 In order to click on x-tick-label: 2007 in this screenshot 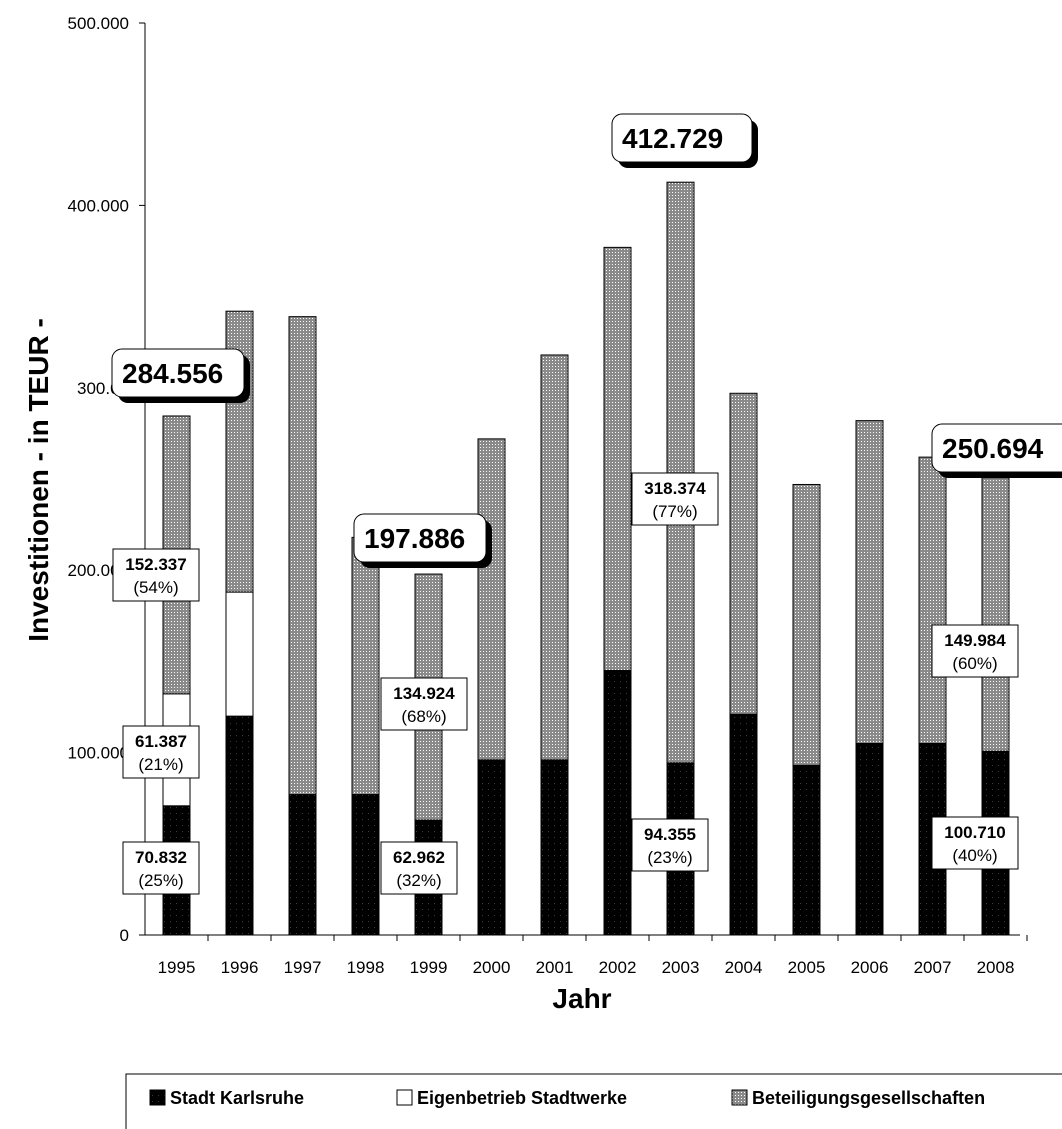, I will do `click(933, 967)`.